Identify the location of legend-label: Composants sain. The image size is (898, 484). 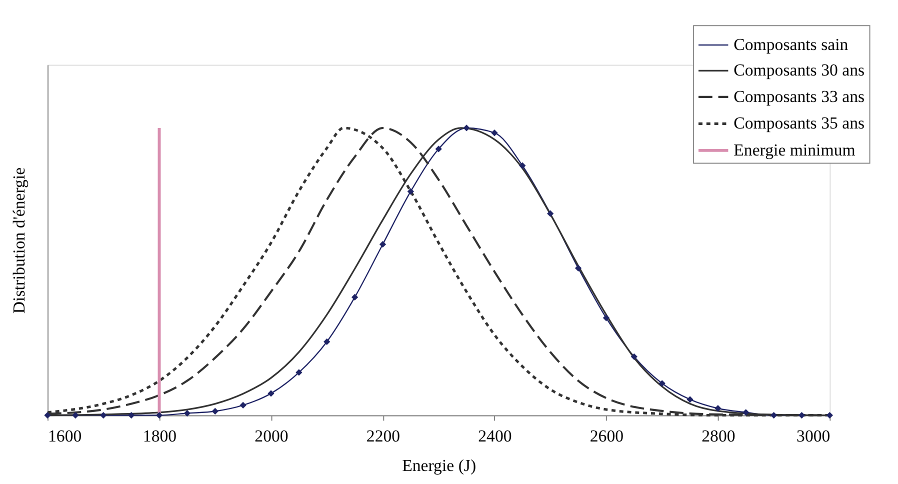
(791, 44).